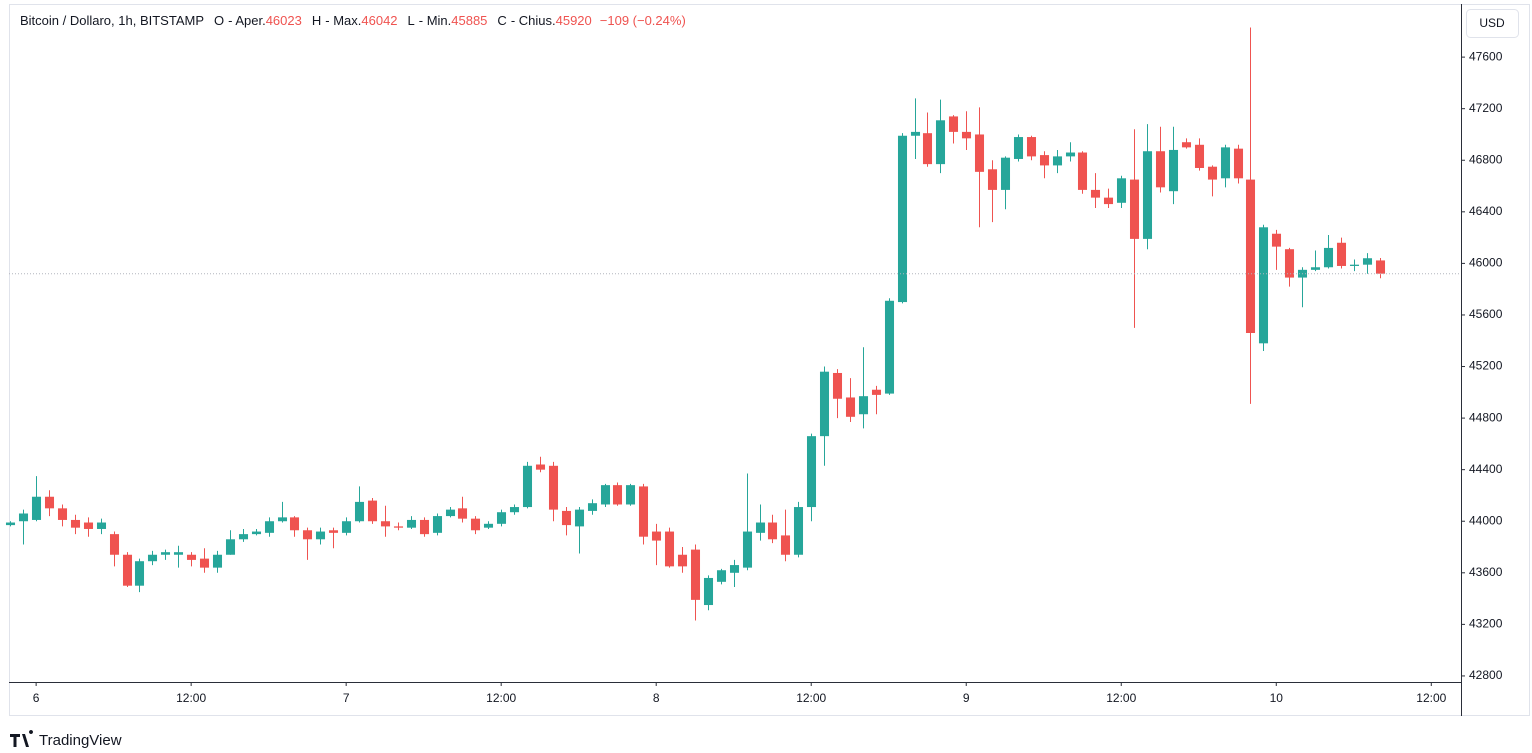 This screenshot has width=1532, height=753. Describe the element at coordinates (284, 20) in the screenshot. I see `open-value: 46023` at that location.